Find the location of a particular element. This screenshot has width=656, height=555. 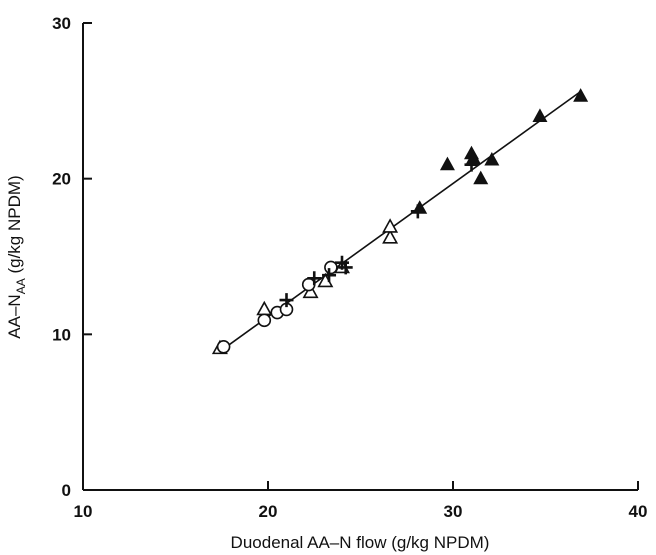

x-tick-label: 40 is located at coordinates (638, 511).